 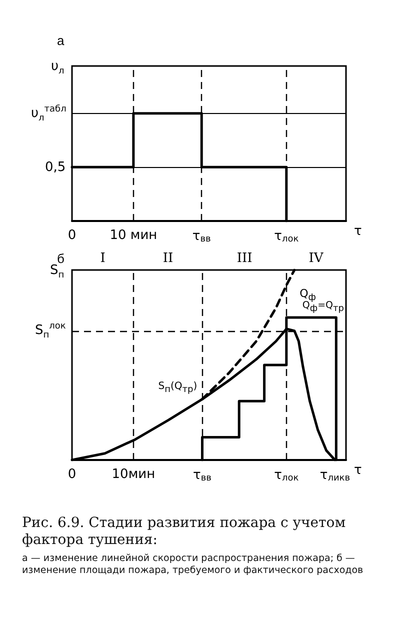 I want to click on ref-line-label: 0,5, so click(x=55, y=167).